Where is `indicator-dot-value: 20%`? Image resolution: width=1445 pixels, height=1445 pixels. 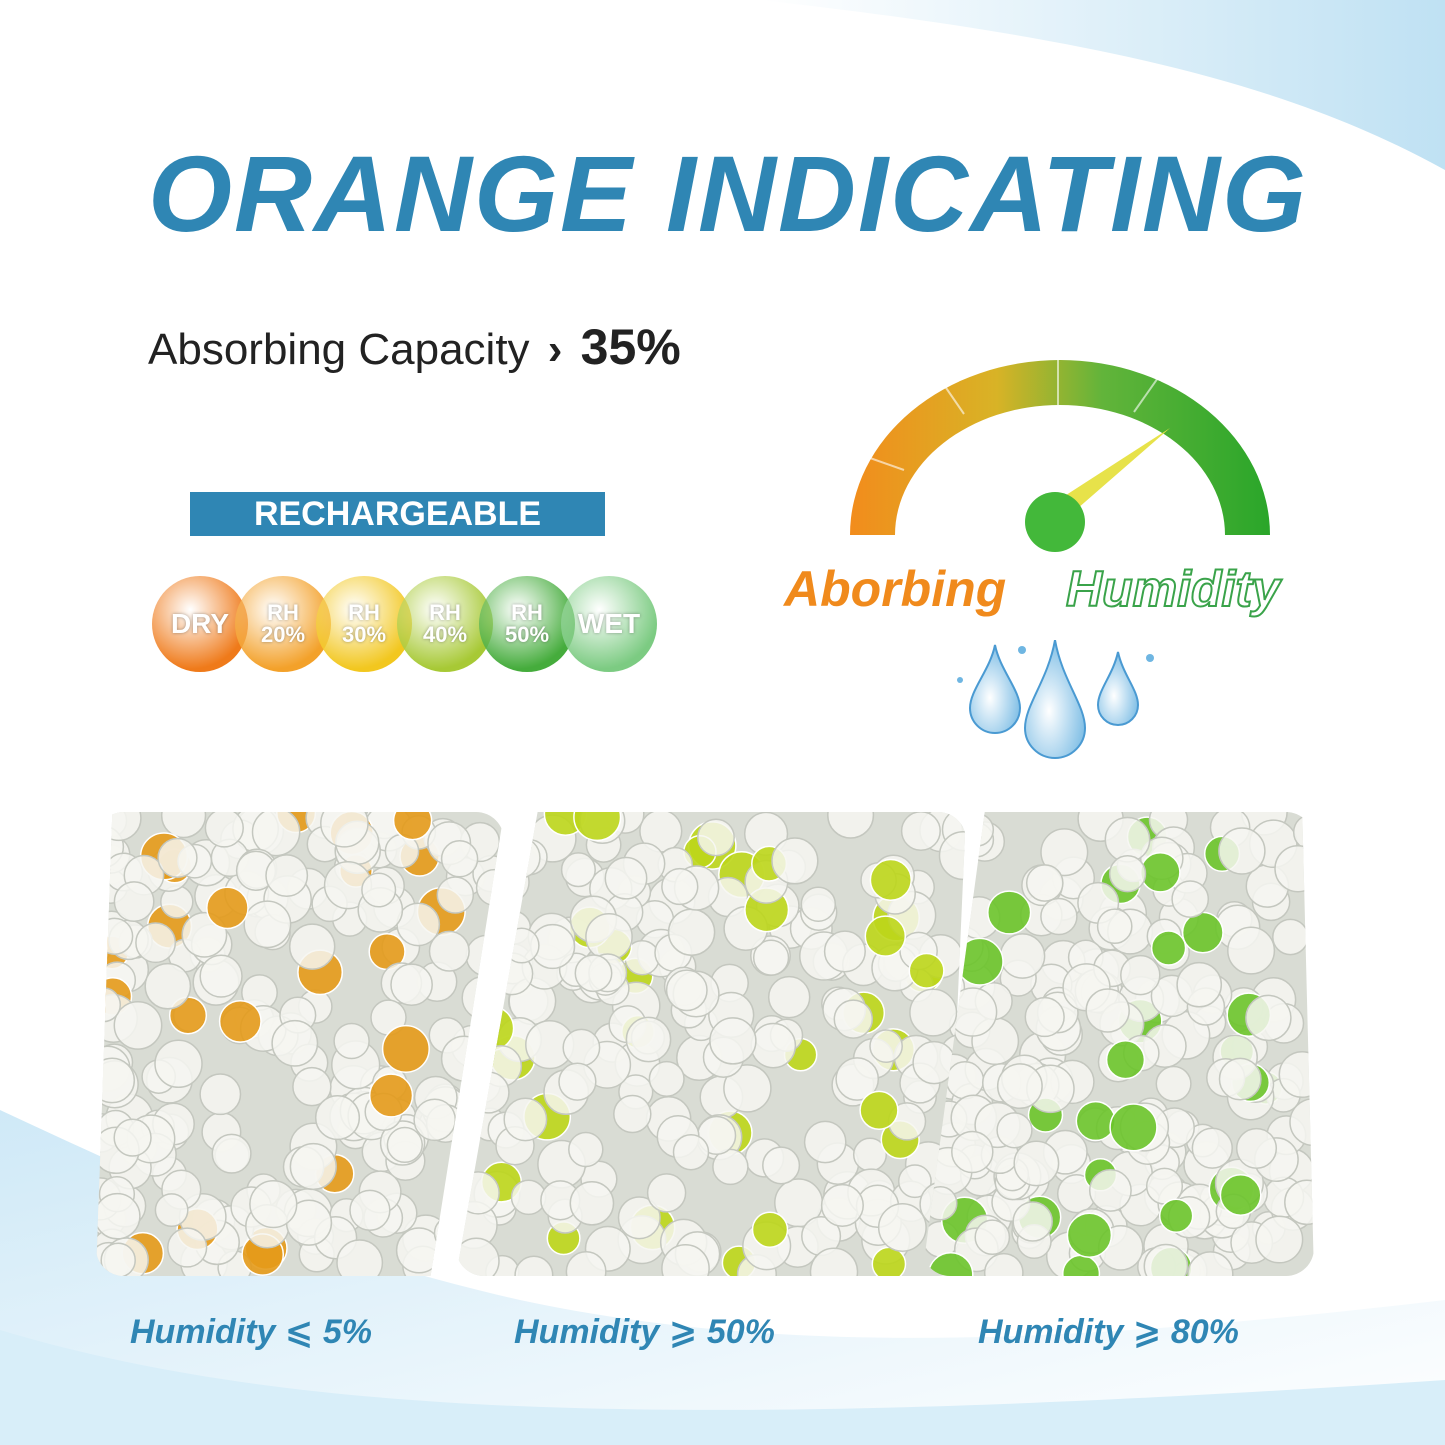 indicator-dot-value: 20% is located at coordinates (283, 634).